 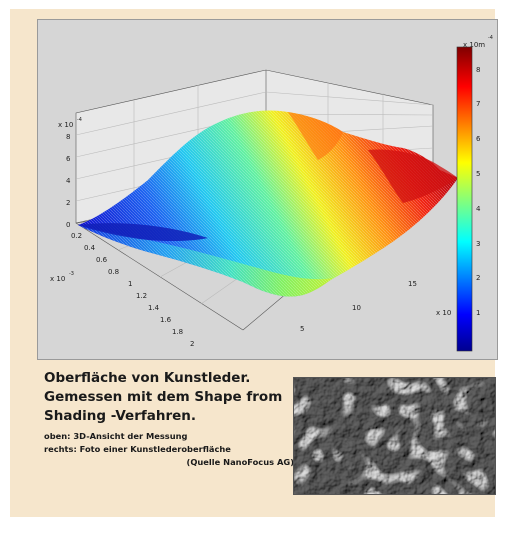 What do you see at coordinates (68, 203) in the screenshot?
I see `z-tick: 2` at bounding box center [68, 203].